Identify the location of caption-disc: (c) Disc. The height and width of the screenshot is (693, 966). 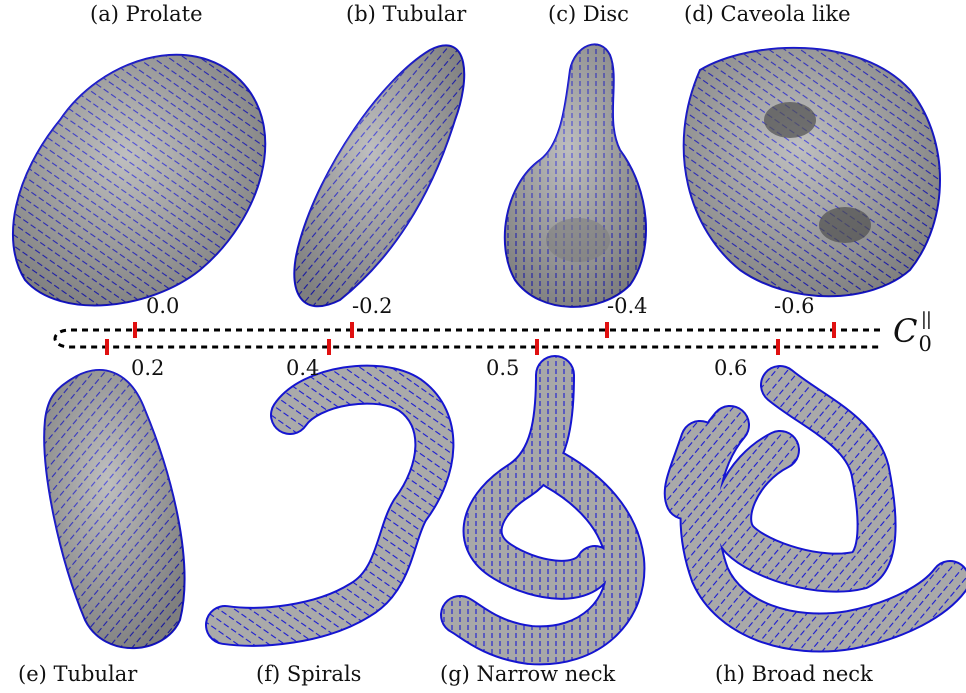
(588, 14).